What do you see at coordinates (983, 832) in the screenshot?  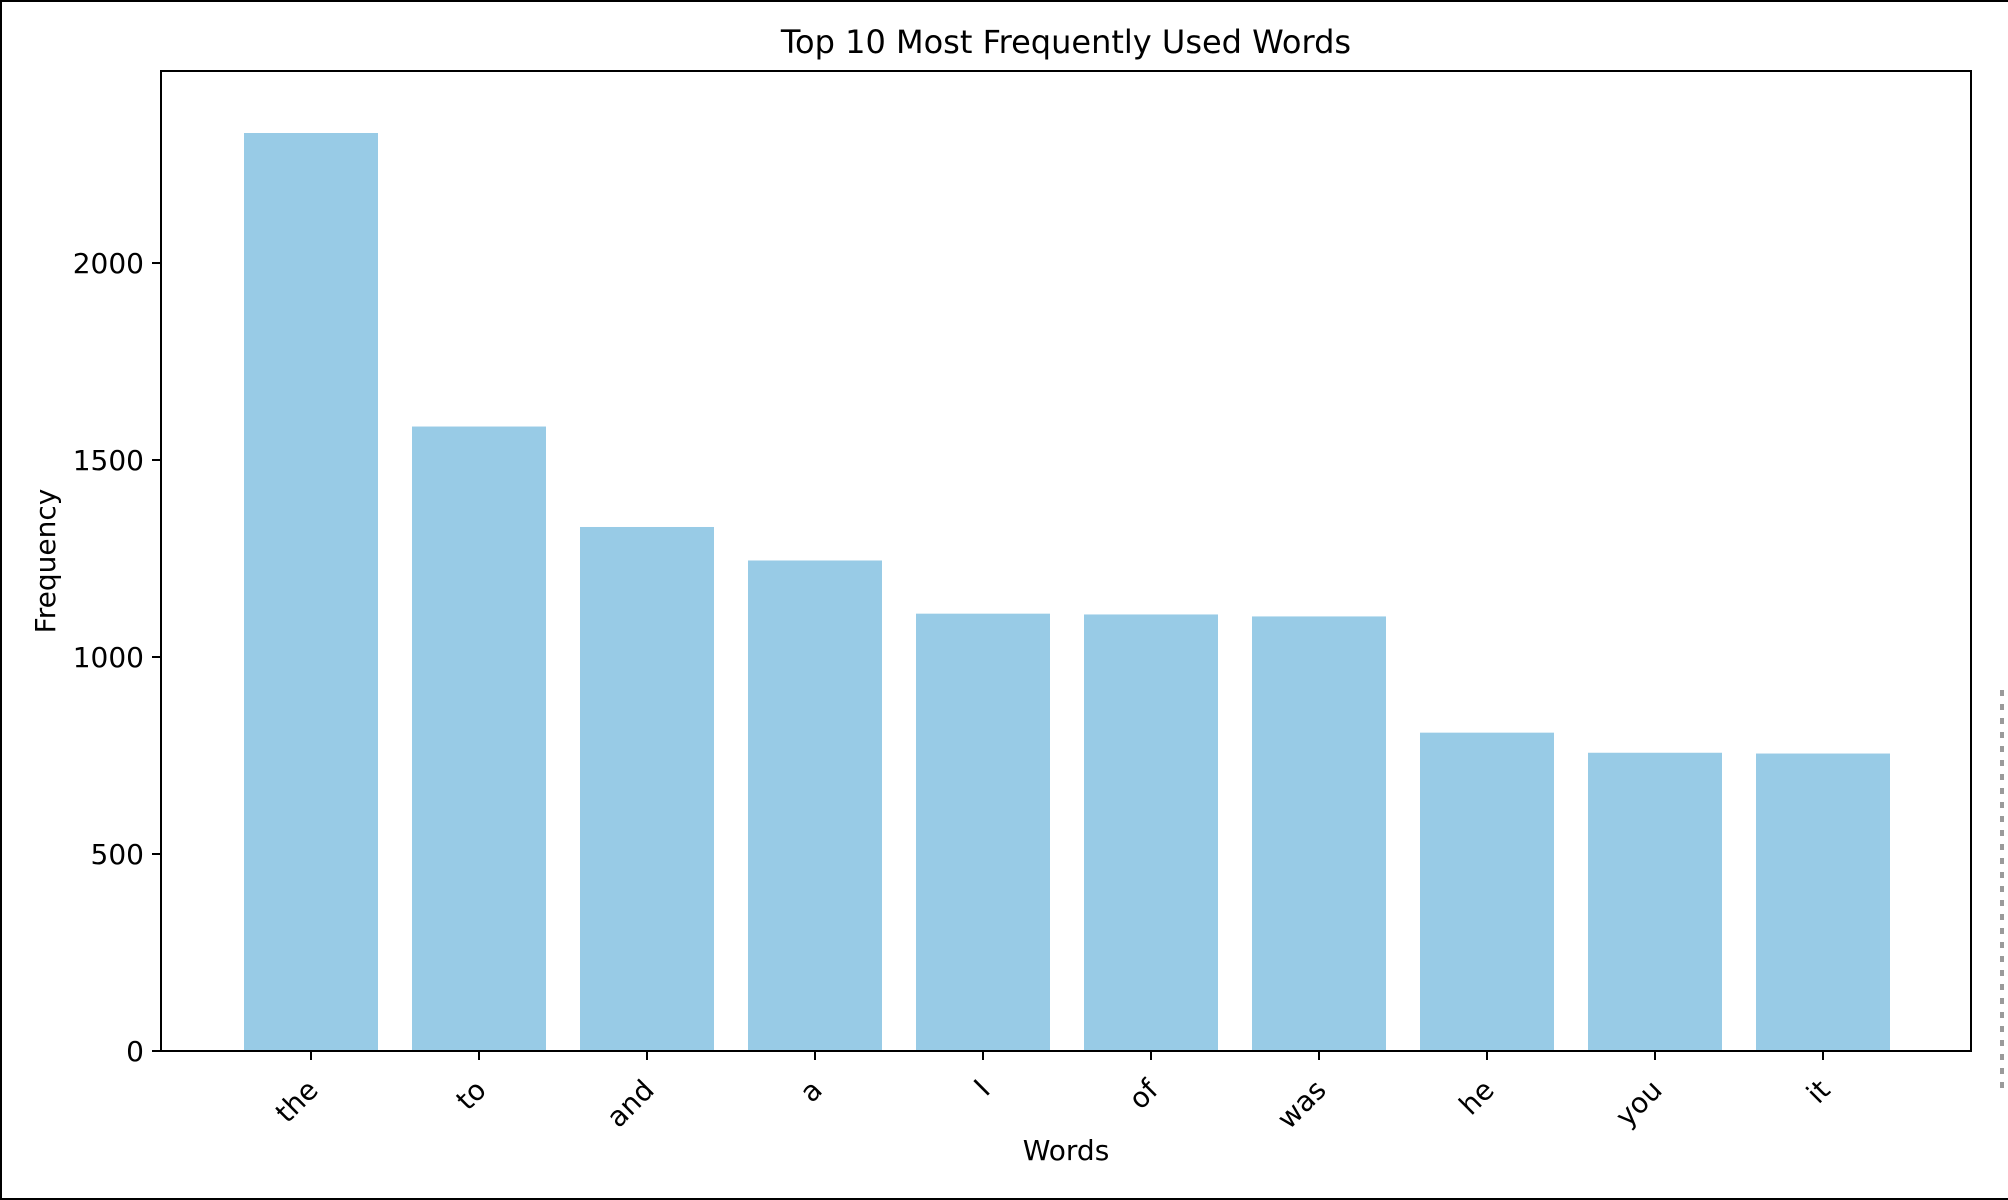 I see `bar-I` at bounding box center [983, 832].